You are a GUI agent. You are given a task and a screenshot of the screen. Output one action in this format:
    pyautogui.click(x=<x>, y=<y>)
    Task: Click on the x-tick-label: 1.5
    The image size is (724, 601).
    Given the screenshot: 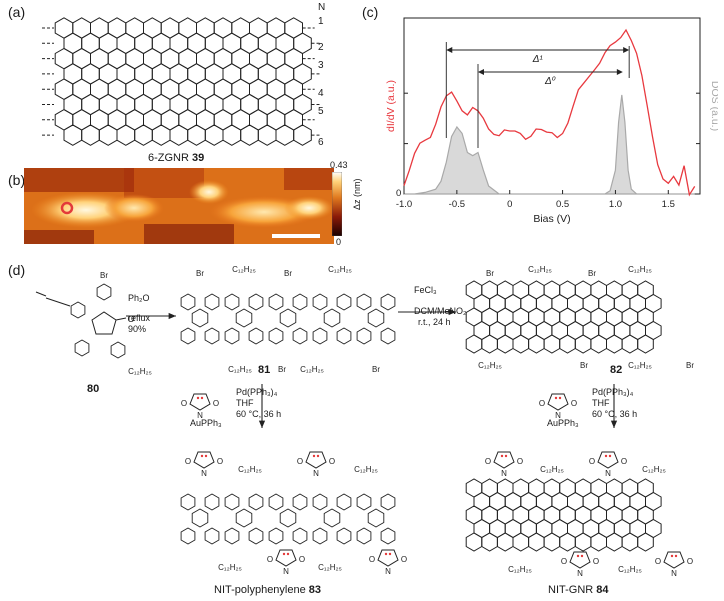 What is the action you would take?
    pyautogui.click(x=668, y=204)
    